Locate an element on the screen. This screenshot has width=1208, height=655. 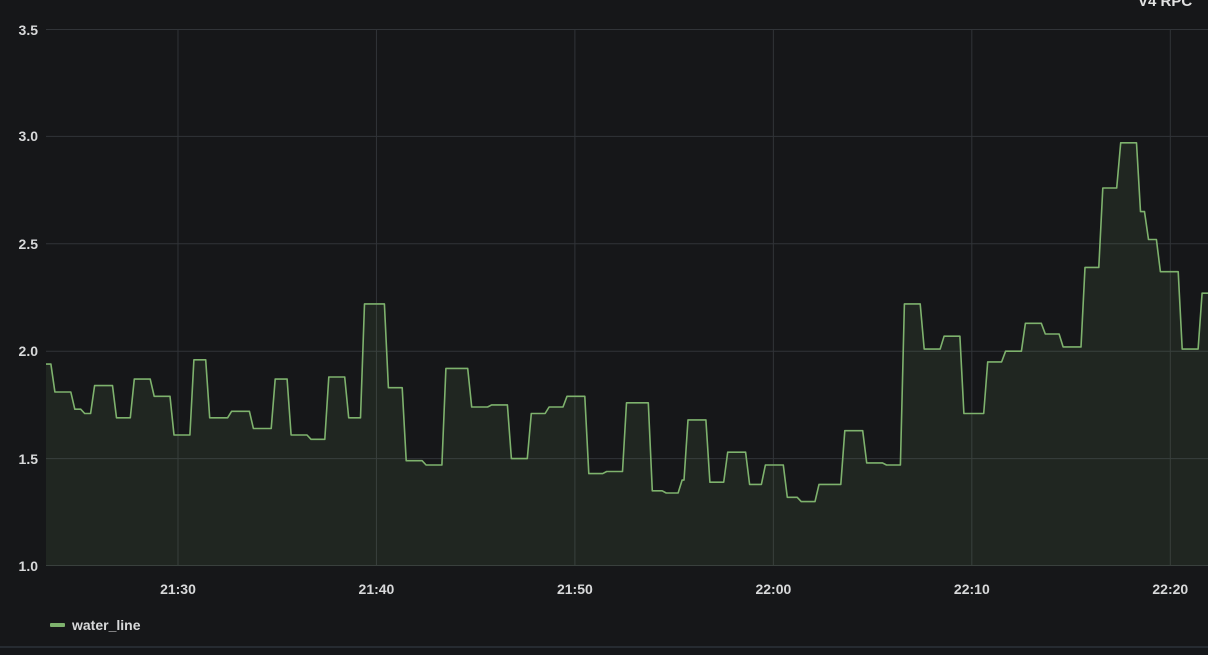
x-axis: 21:30 21:40 21:50 22:00 22:10 22:20 is located at coordinates (627, 590).